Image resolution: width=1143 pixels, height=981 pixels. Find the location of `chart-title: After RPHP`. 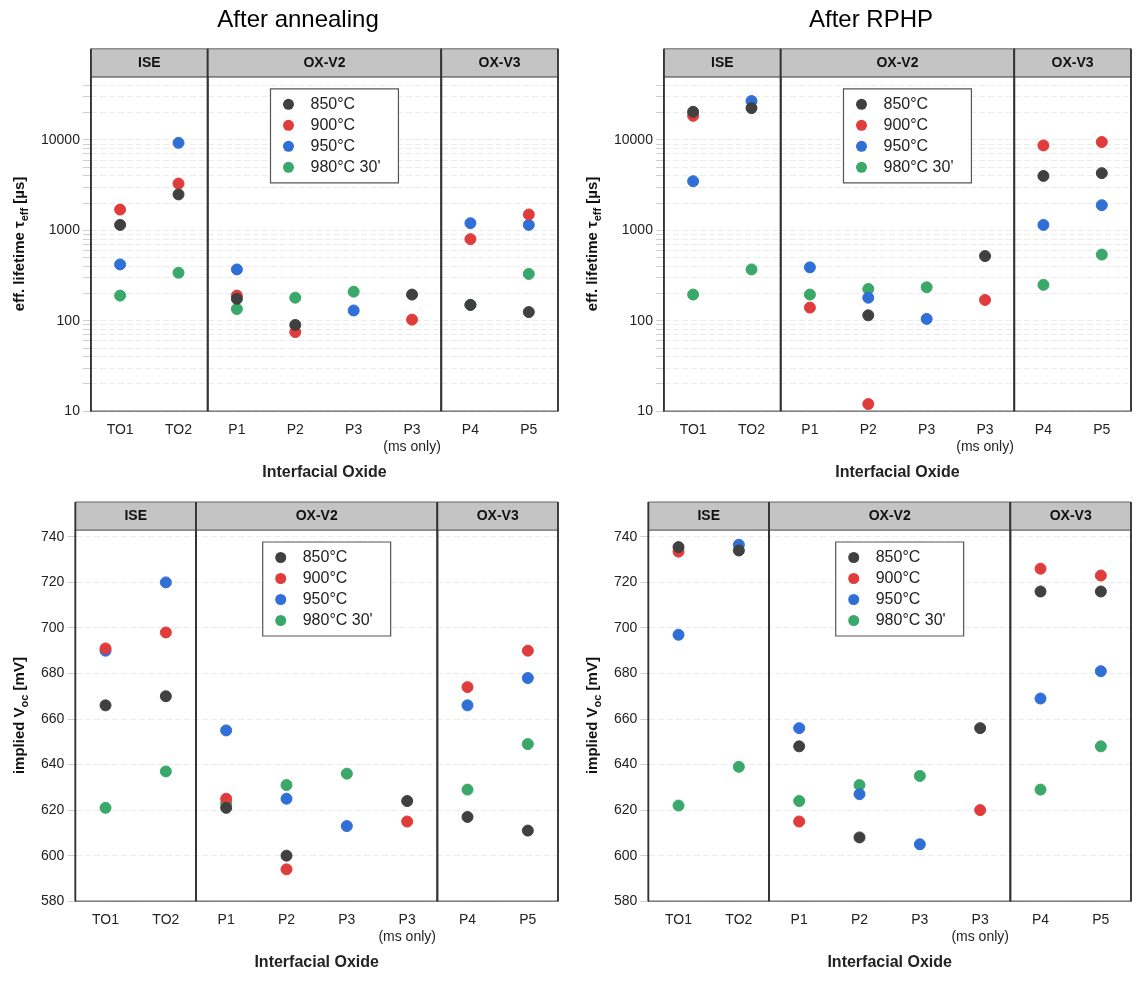

chart-title: After RPHP is located at coordinates (871, 19).